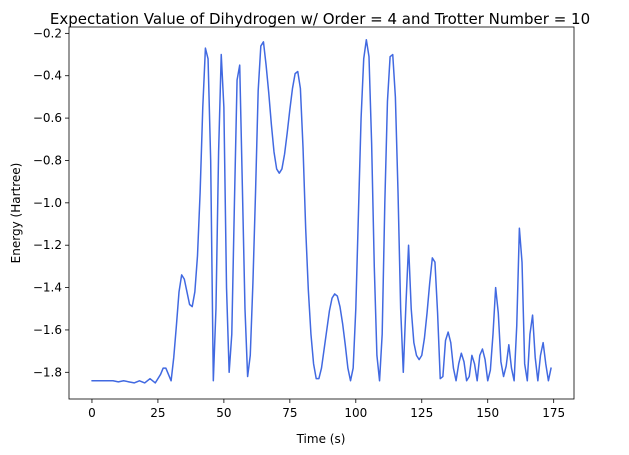 This screenshot has width=629, height=455. What do you see at coordinates (47, 245) in the screenshot?
I see `y-tick-label: −1.2` at bounding box center [47, 245].